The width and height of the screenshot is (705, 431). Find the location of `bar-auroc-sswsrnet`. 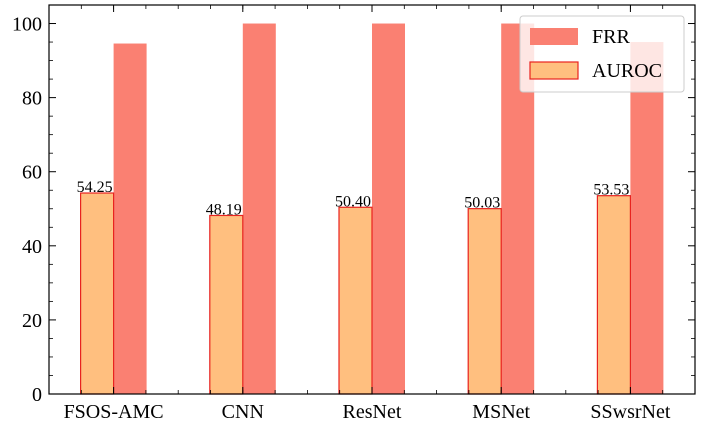

bar-auroc-sswsrnet is located at coordinates (614, 295).